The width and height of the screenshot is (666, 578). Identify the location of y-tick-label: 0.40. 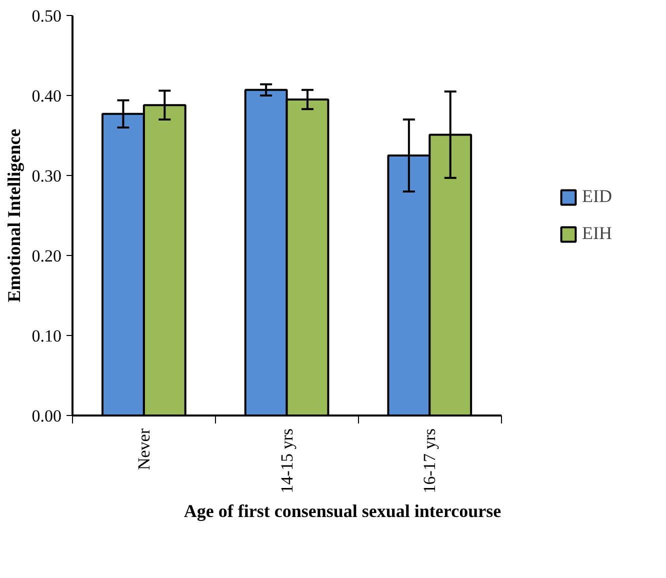
(47, 96).